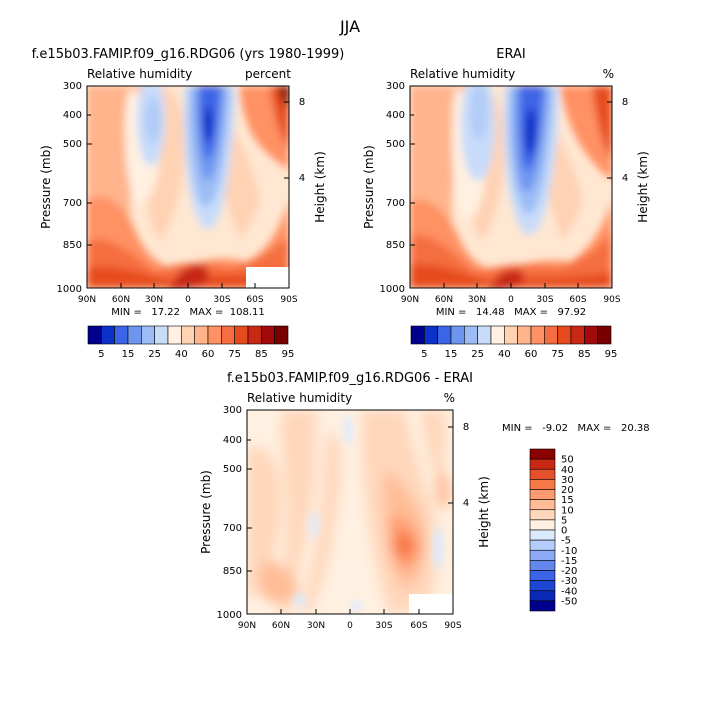 The width and height of the screenshot is (701, 704). Describe the element at coordinates (261, 354) in the screenshot. I see `colorbar-model-label: 85` at that location.